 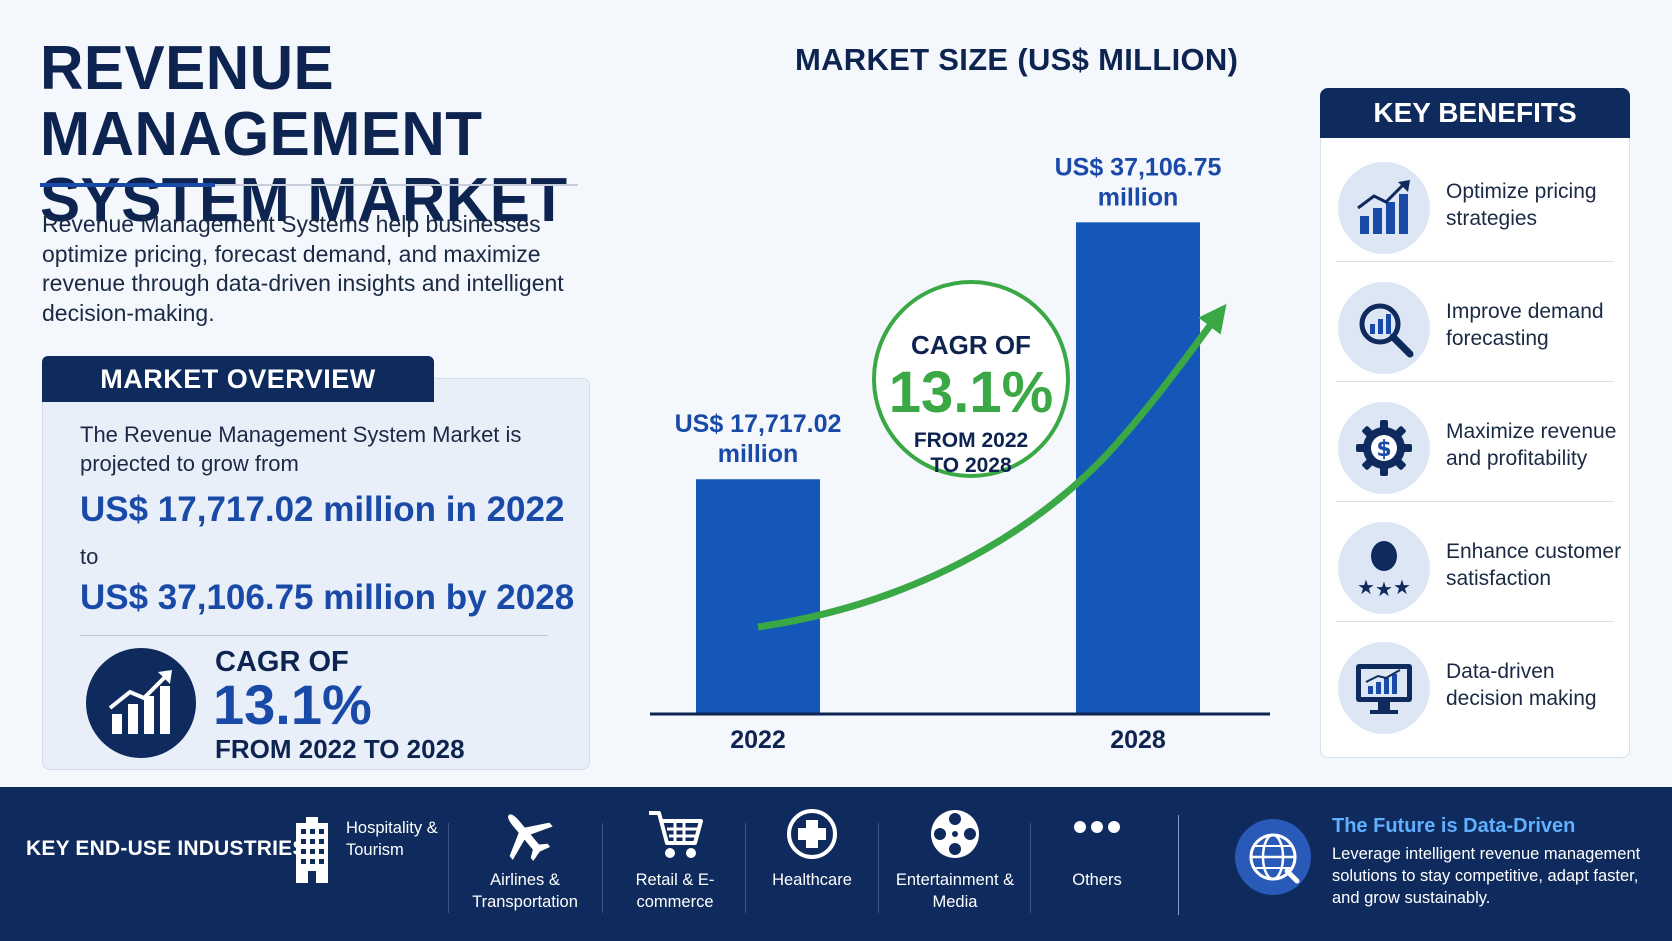 I want to click on x-tick-label-2028: 2028, so click(x=1138, y=740).